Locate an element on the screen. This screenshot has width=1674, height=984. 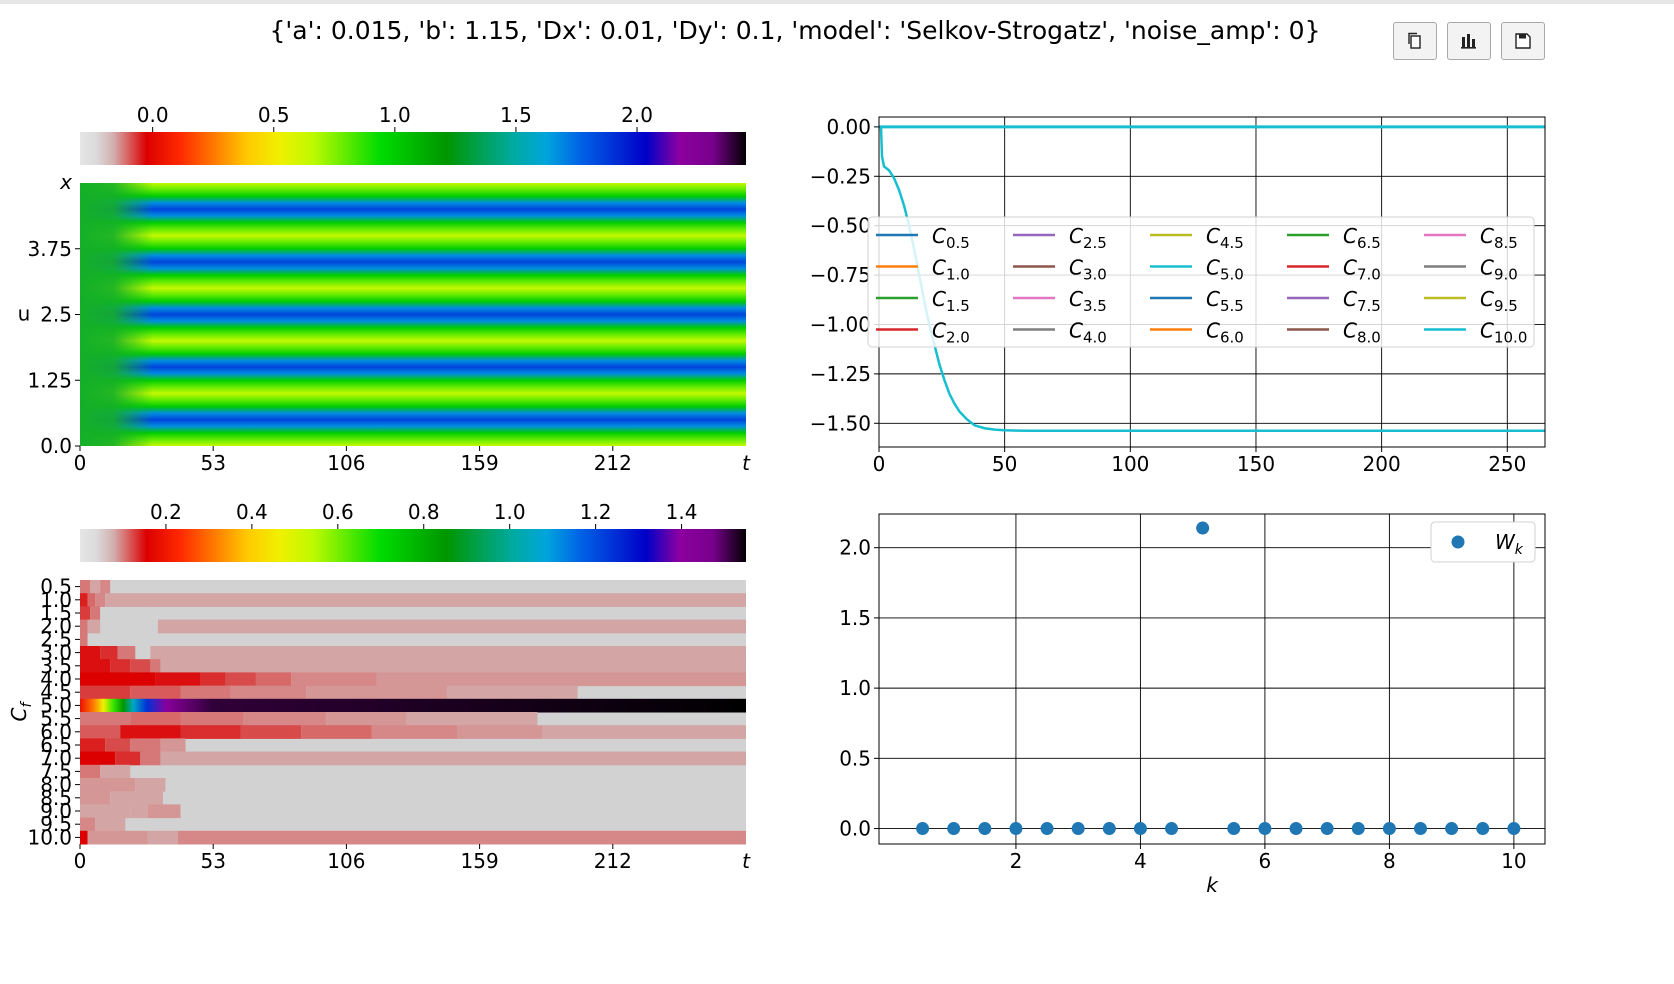
c-ytick-label: 4.0 is located at coordinates (56, 679).